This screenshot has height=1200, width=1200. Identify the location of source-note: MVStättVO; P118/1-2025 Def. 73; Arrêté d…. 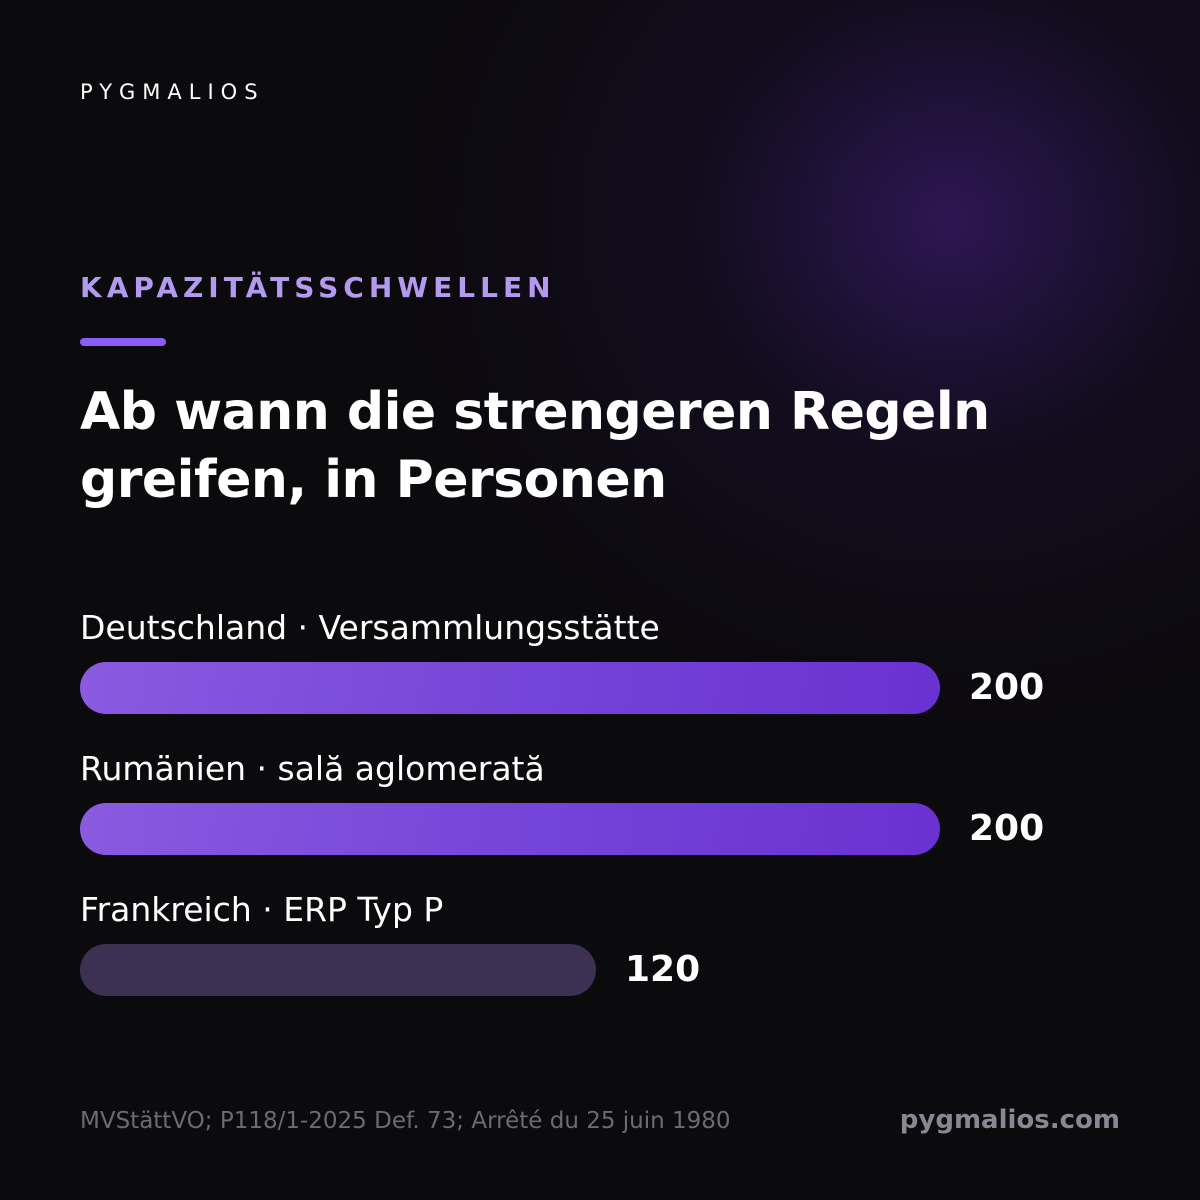
(405, 1121).